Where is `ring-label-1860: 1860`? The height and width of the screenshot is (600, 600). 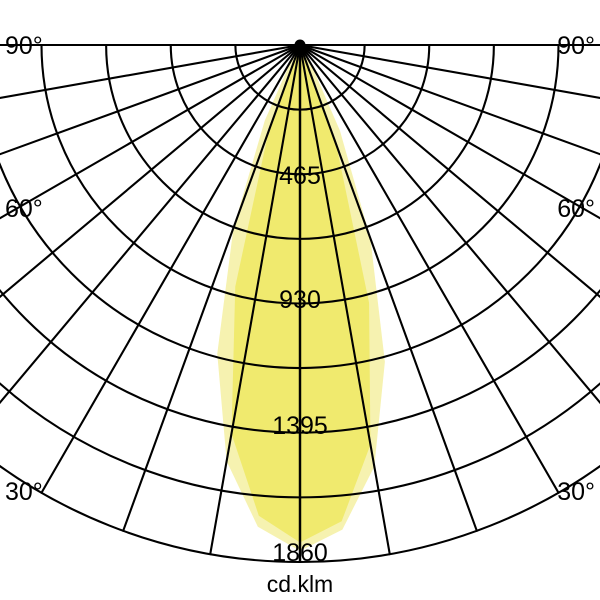
ring-label-1860: 1860 is located at coordinates (300, 553).